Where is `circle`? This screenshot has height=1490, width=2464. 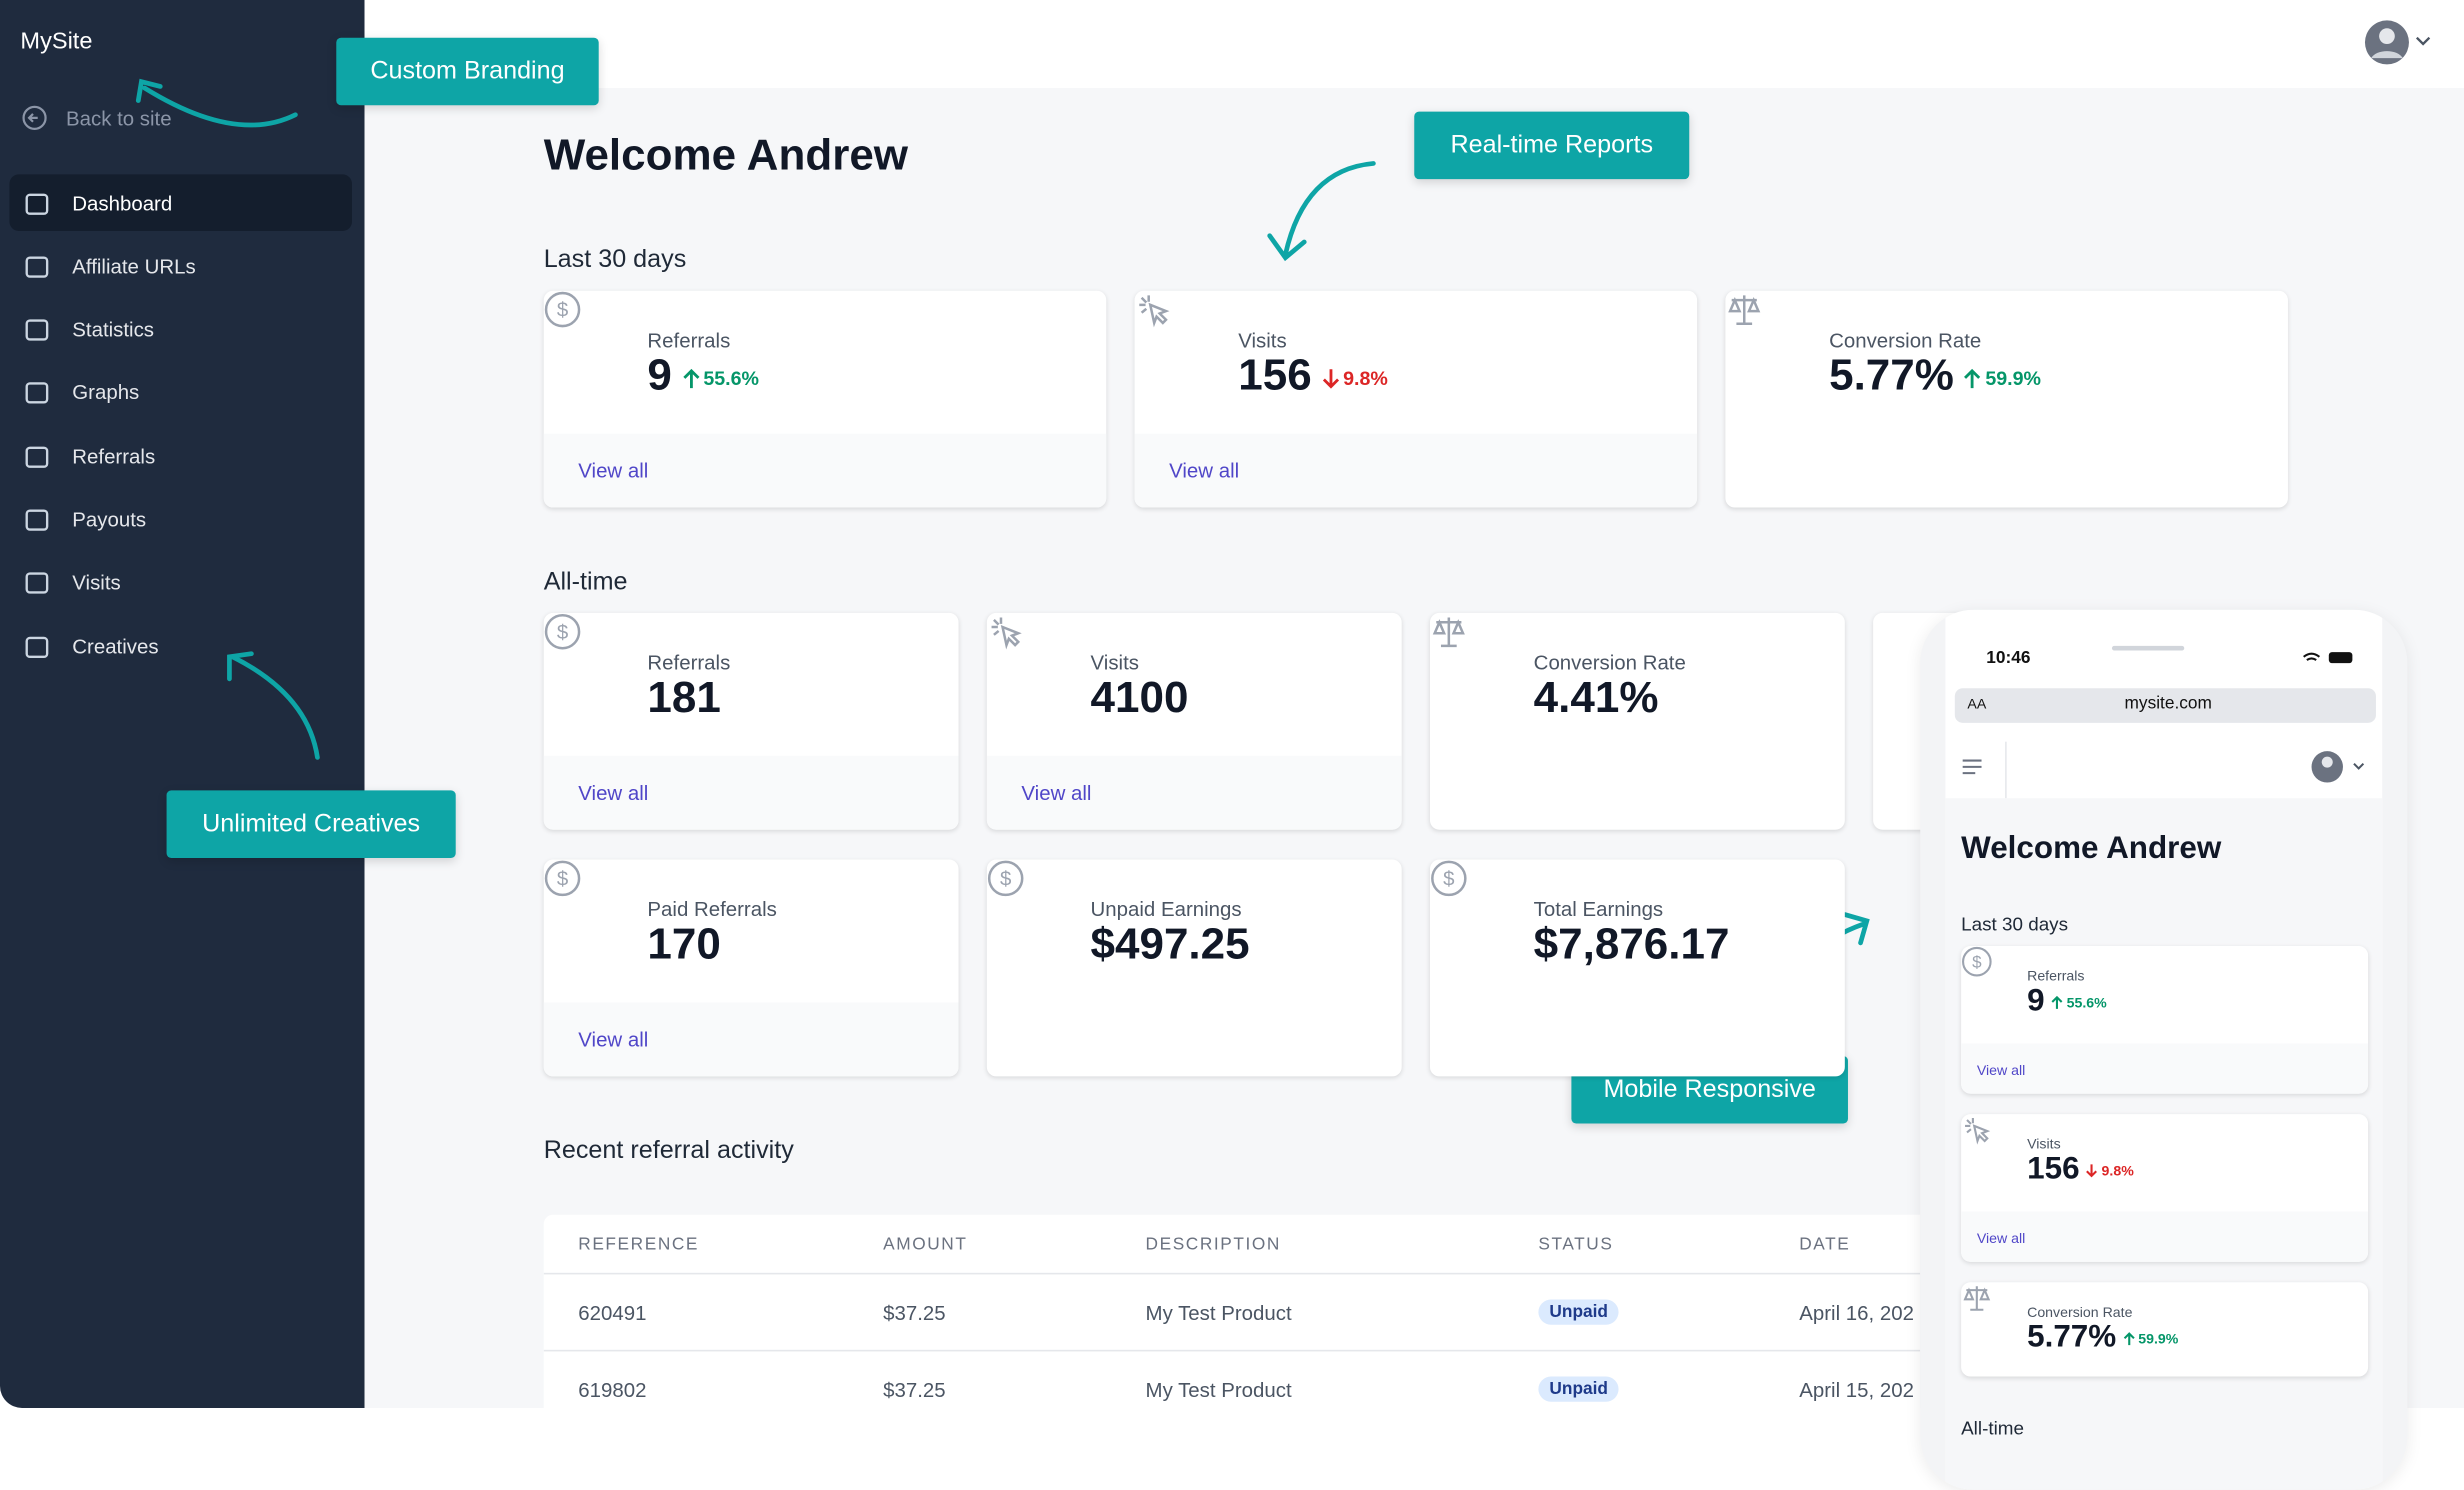 circle is located at coordinates (562, 878).